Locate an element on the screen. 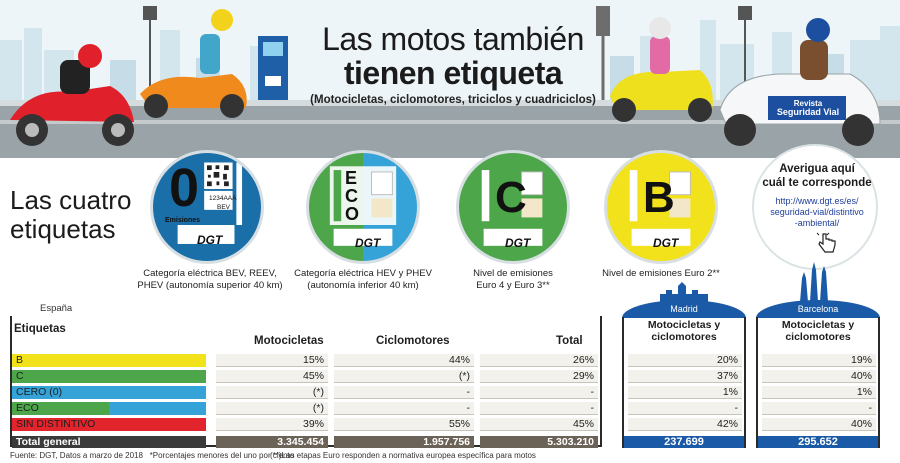 This screenshot has height=463, width=900. badge-cero-desc-1: Categoría eléctrica BEV, REEV, is located at coordinates (210, 273).